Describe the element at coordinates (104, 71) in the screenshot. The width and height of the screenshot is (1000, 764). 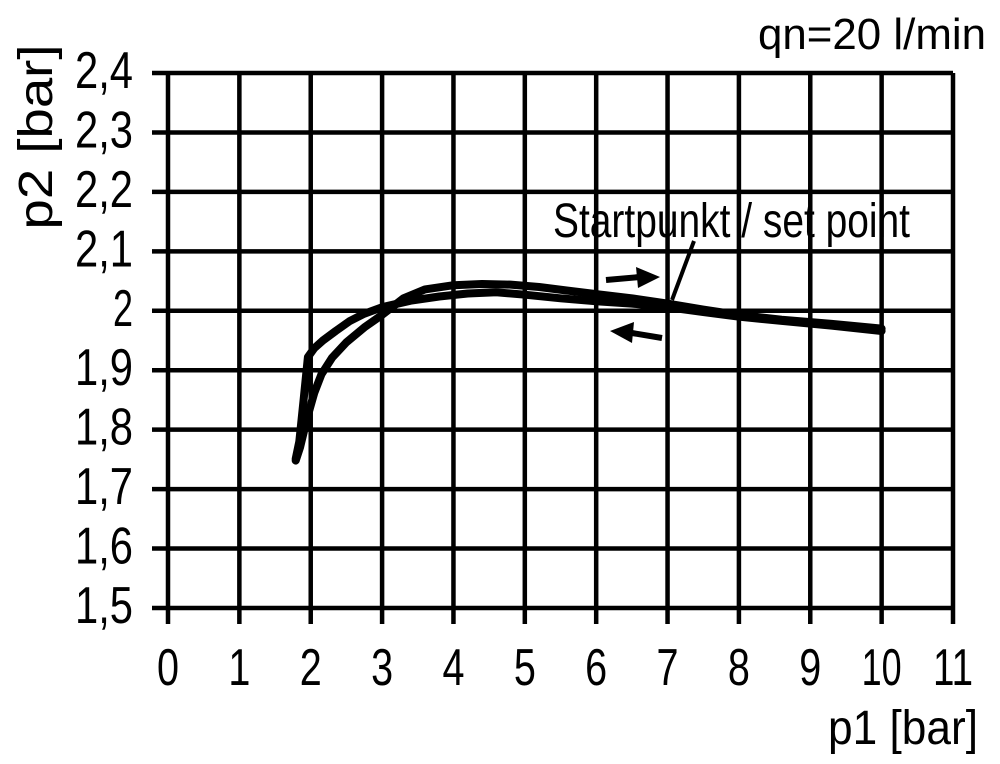
I see `y-tick-label: 2,4` at that location.